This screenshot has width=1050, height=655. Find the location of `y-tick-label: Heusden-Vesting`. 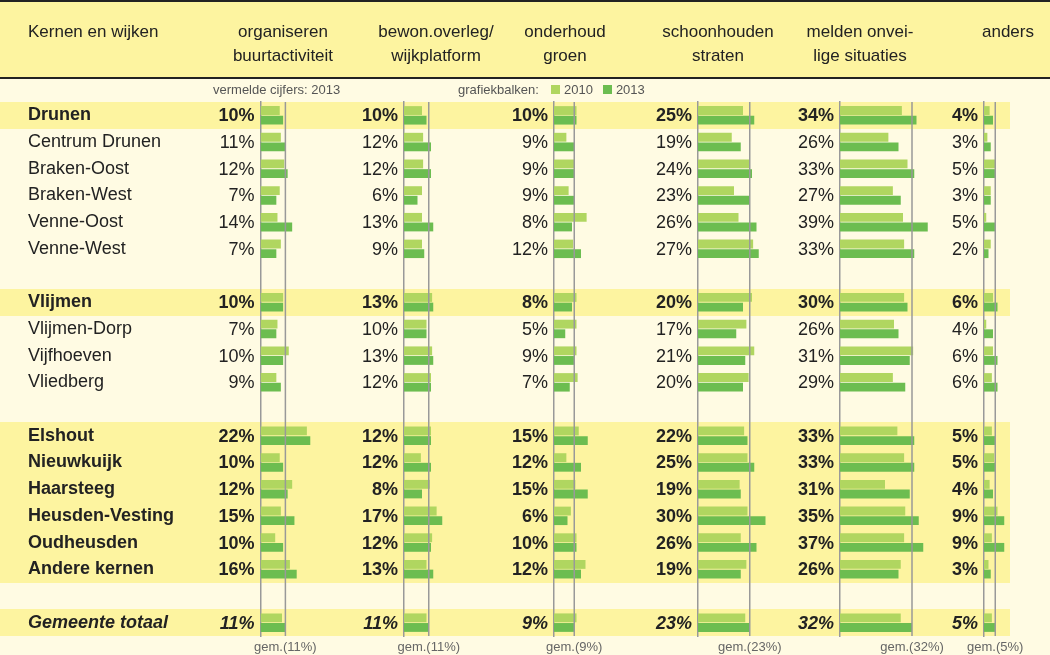

y-tick-label: Heusden-Vesting is located at coordinates (101, 514).